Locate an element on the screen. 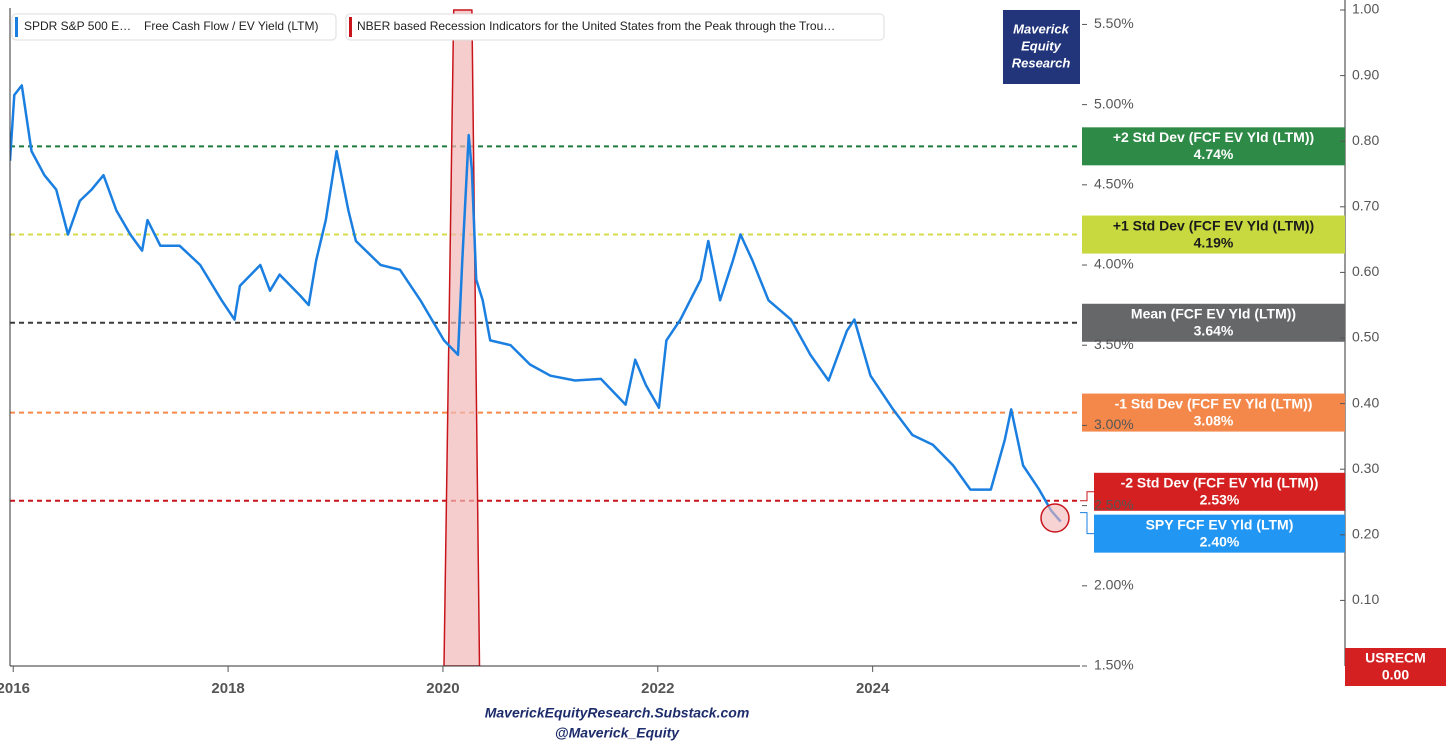 The image size is (1456, 752). x-tick-label: 2018 is located at coordinates (227, 688).